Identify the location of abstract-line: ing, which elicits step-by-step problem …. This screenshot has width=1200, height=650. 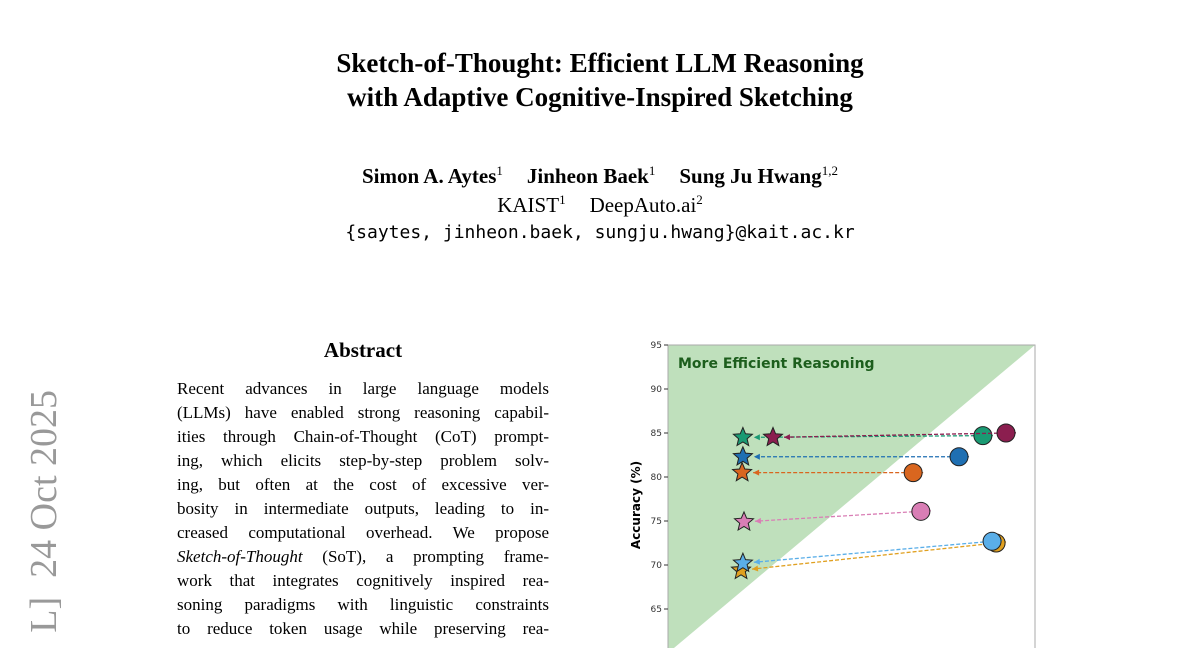
(363, 460).